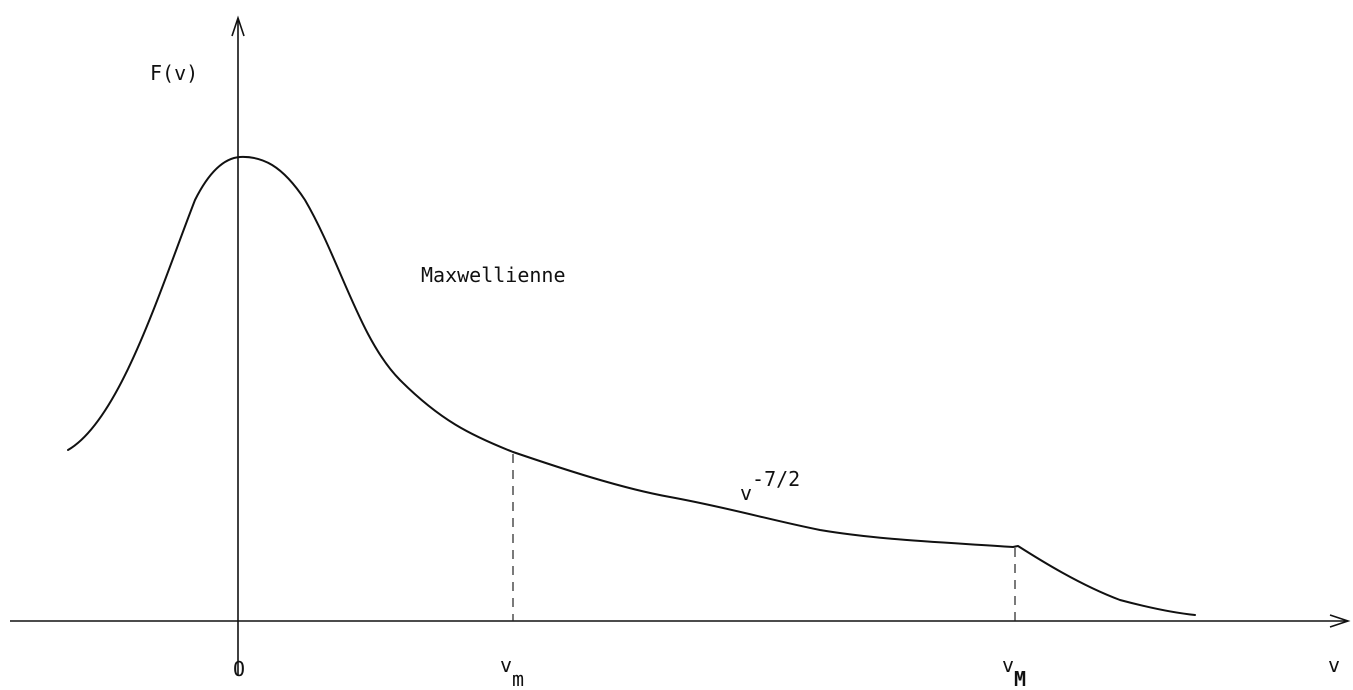  I want to click on vM-subscript: M, so click(1020, 678).